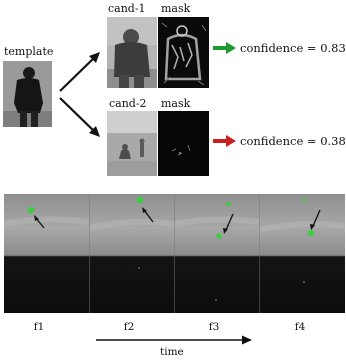 The width and height of the screenshot is (346, 362). I want to click on f1-marker, so click(31, 210).